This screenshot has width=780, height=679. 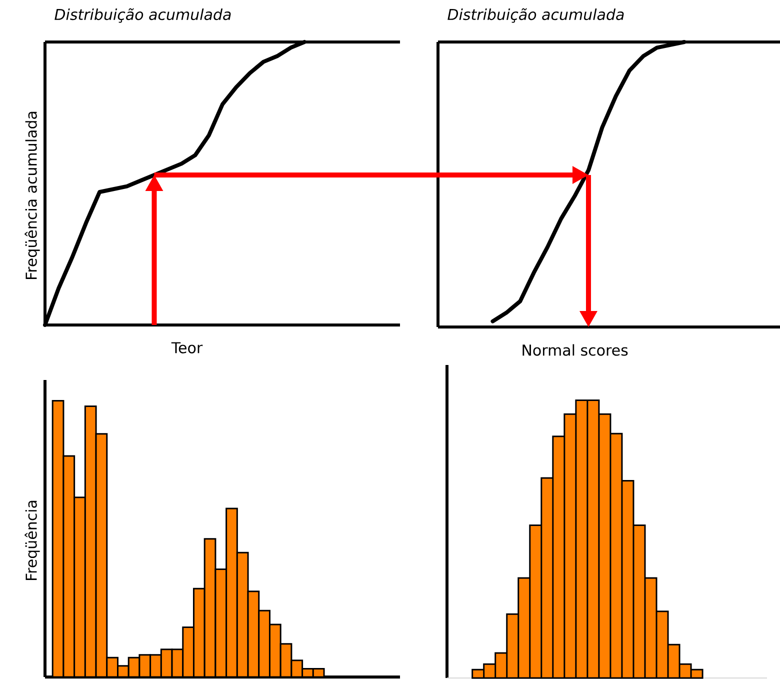 I want to click on x-axis-title: Teor, so click(x=187, y=348).